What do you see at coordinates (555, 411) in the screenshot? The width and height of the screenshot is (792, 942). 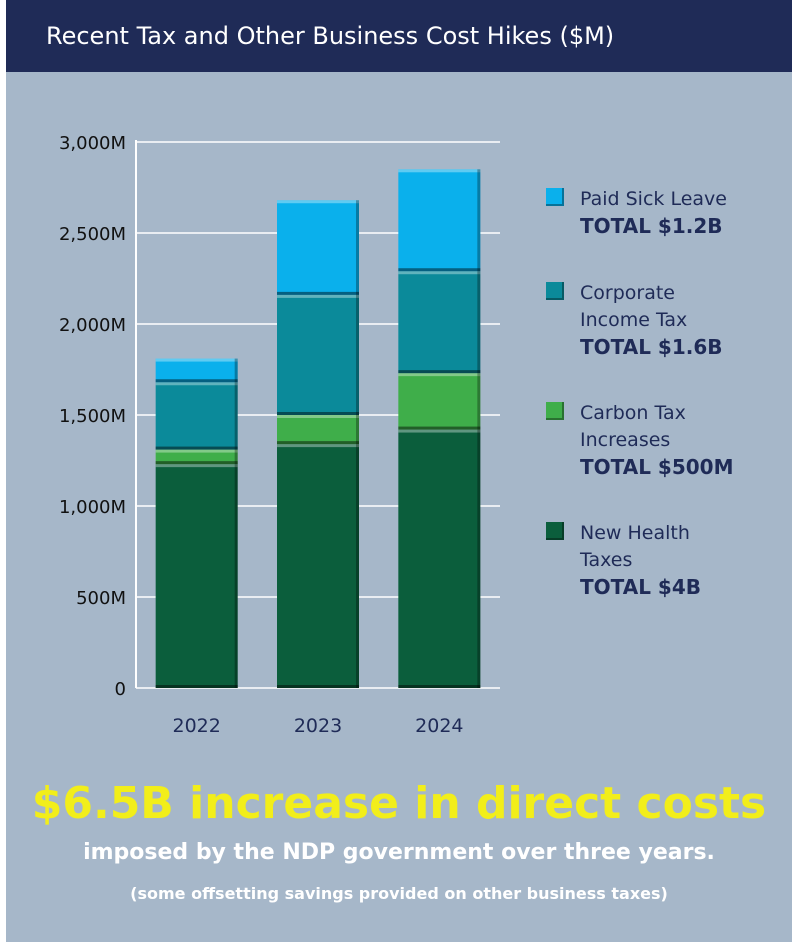 I see `legend-swatch-carbon-tax-increases` at bounding box center [555, 411].